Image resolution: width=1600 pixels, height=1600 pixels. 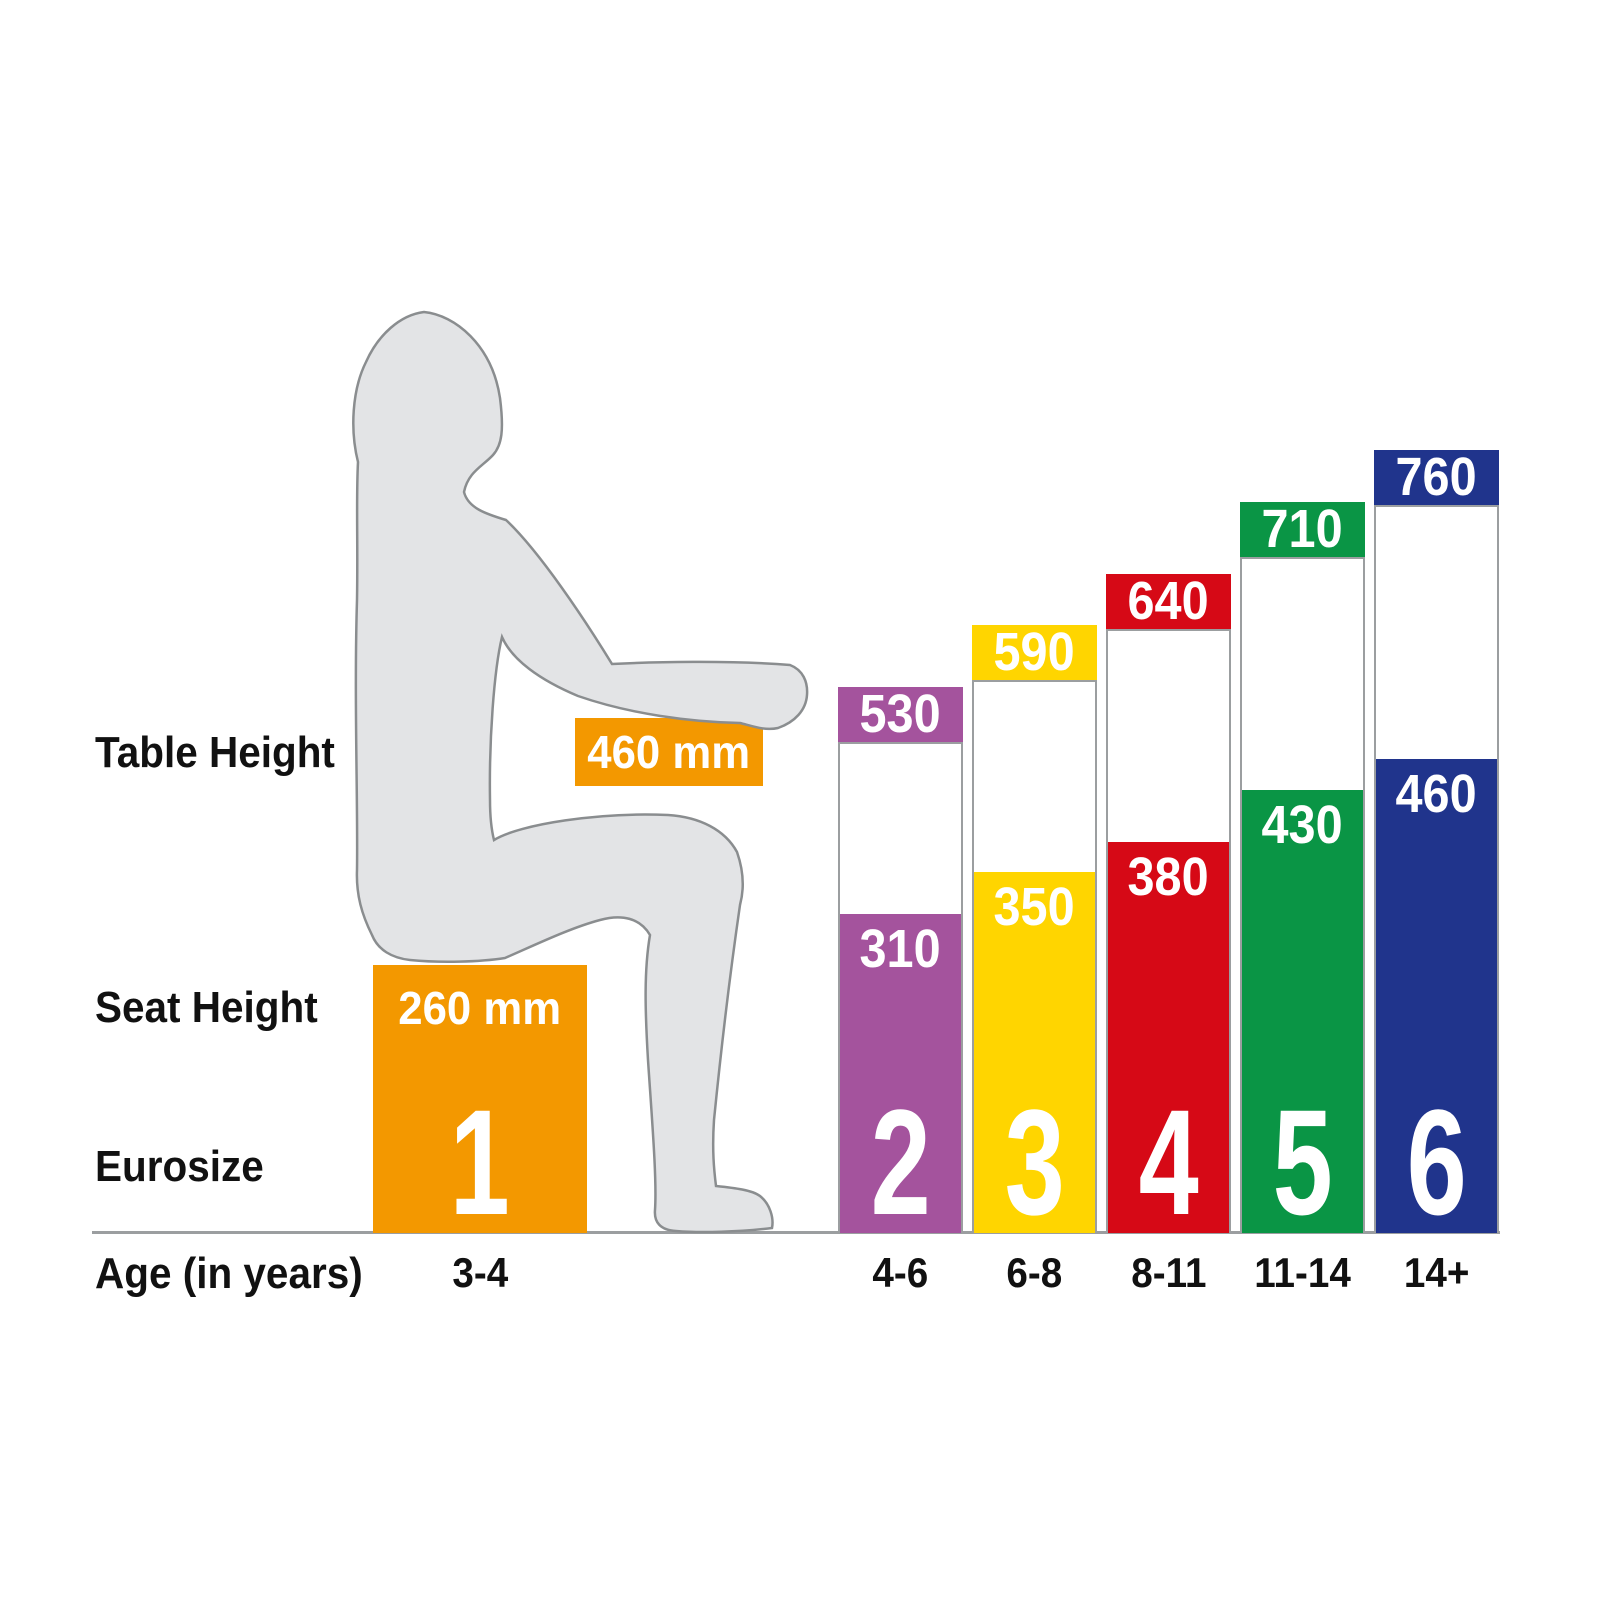 I want to click on age-value-3: 6-8, so click(x=1035, y=1273).